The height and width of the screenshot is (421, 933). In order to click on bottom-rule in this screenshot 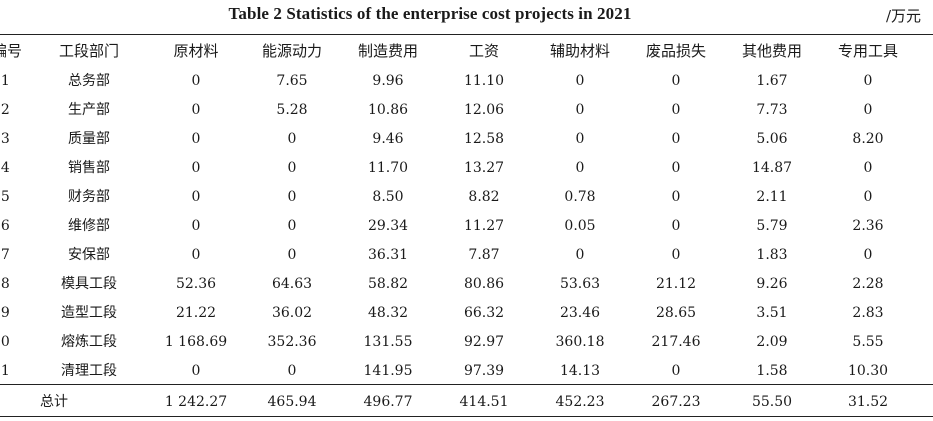, I will do `click(466, 416)`.